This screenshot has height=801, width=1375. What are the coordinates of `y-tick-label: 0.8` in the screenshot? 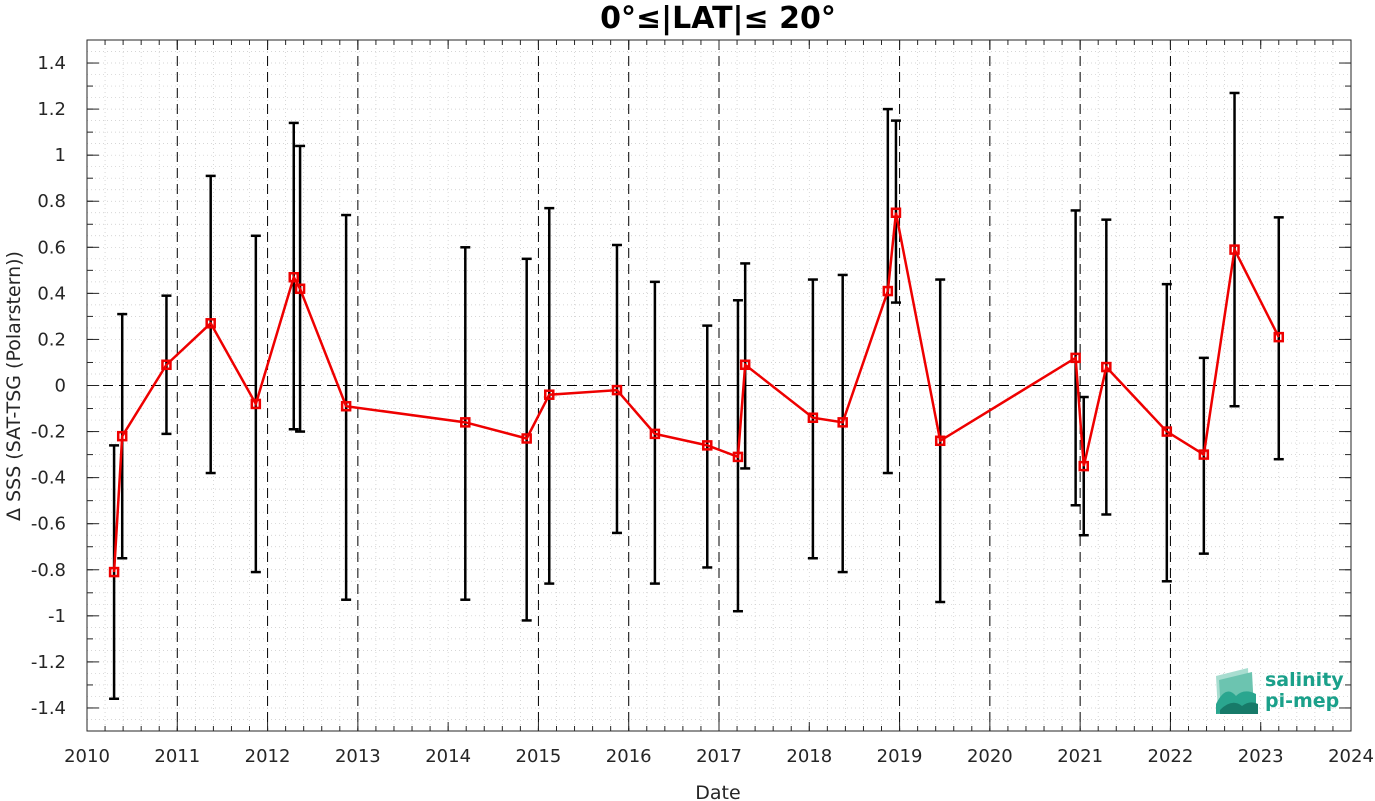 It's located at (51, 201).